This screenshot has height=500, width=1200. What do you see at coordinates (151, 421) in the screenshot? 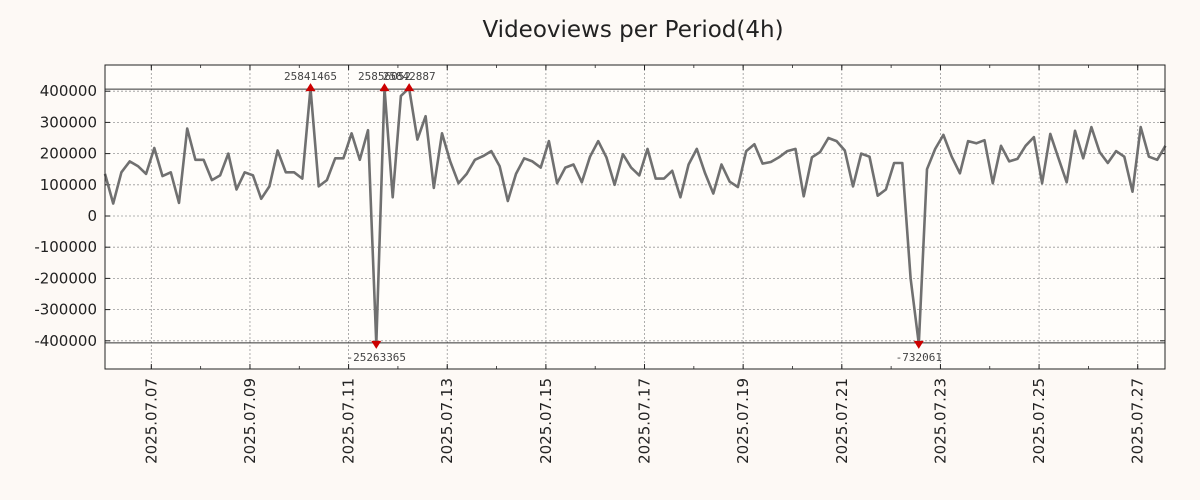
I see `x-tick-label: 2025.07.07` at bounding box center [151, 421].